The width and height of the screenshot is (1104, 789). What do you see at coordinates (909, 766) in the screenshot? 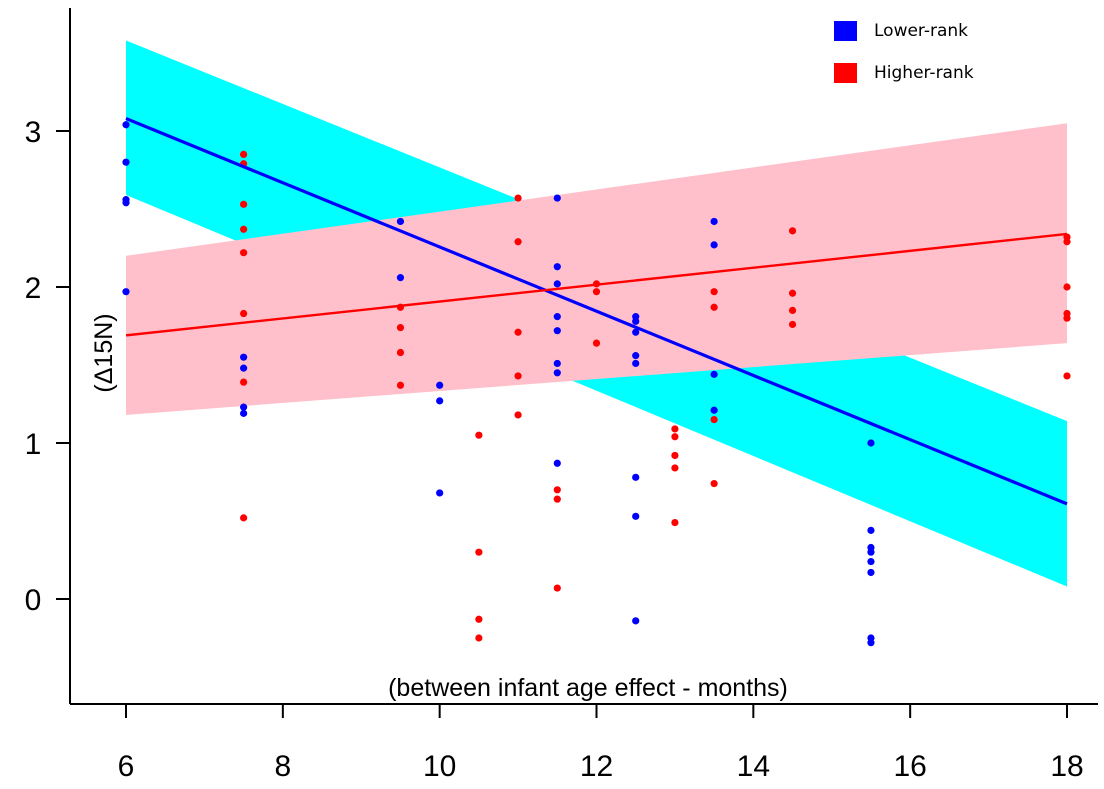
I see `x-tick-label: 16` at bounding box center [909, 766].